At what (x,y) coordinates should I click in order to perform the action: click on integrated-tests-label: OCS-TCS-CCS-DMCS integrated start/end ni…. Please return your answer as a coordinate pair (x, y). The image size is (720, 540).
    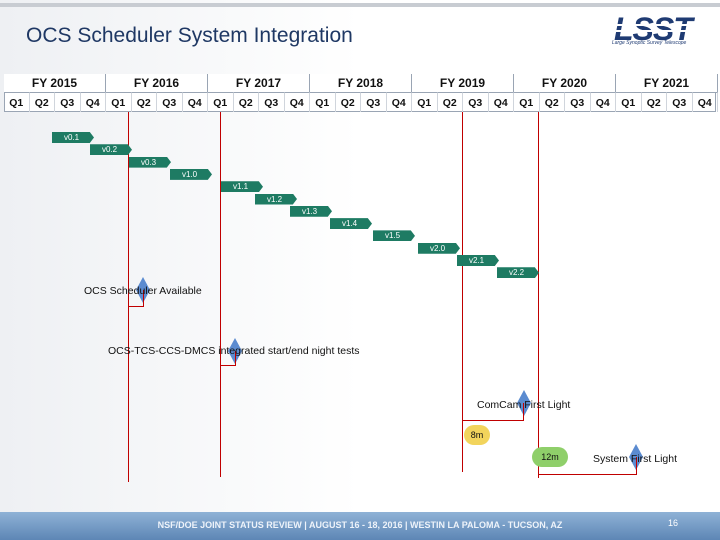
    Looking at the image, I should click on (234, 351).